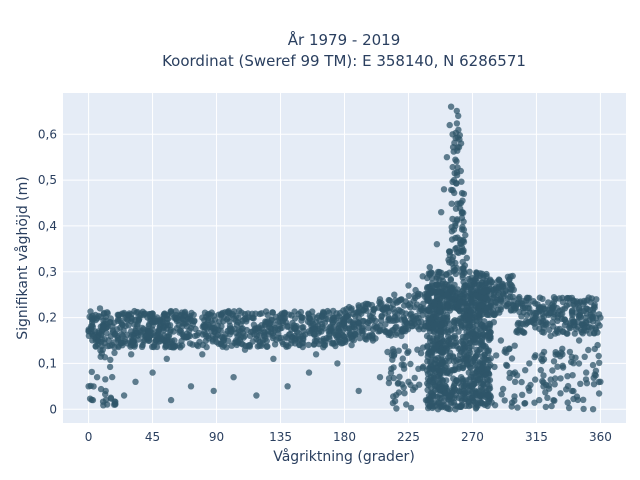 Image resolution: width=640 pixels, height=480 pixels. I want to click on y-axis-label: Signifikant våghöjd (m), so click(22, 257).